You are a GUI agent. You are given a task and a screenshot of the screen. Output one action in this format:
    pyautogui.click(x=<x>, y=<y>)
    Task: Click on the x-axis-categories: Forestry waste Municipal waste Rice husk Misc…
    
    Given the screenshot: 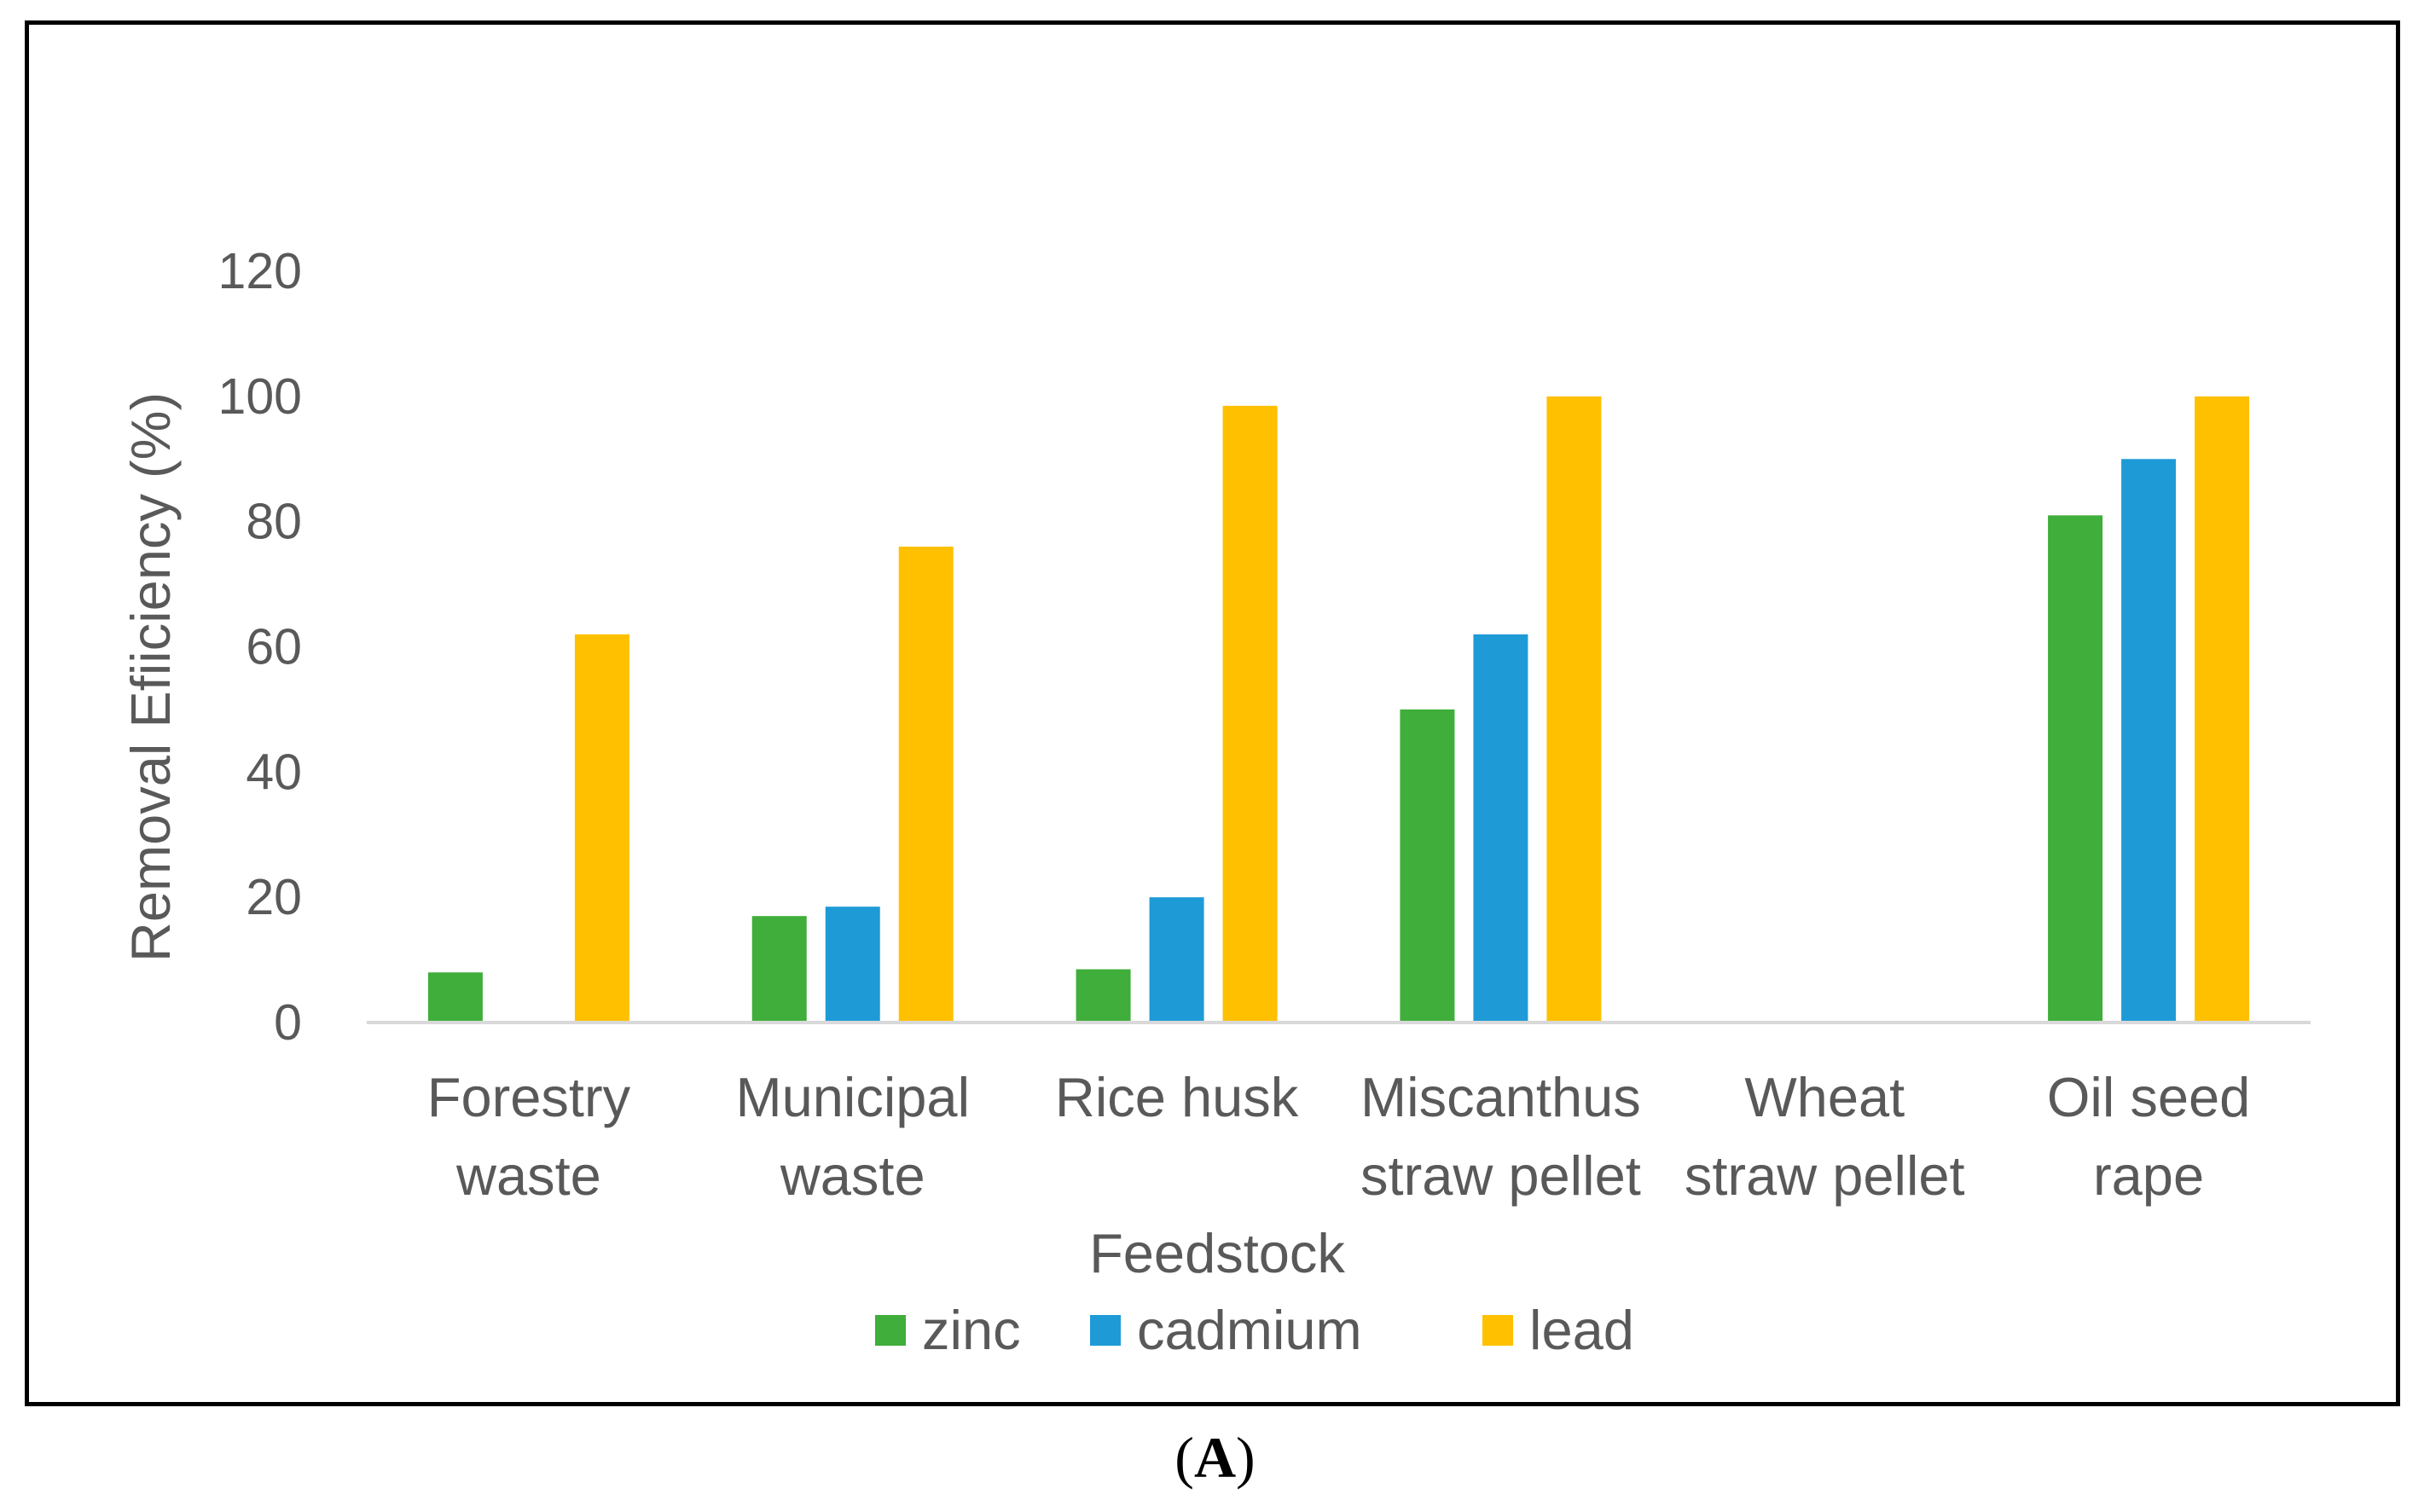 What is the action you would take?
    pyautogui.click(x=1339, y=1136)
    